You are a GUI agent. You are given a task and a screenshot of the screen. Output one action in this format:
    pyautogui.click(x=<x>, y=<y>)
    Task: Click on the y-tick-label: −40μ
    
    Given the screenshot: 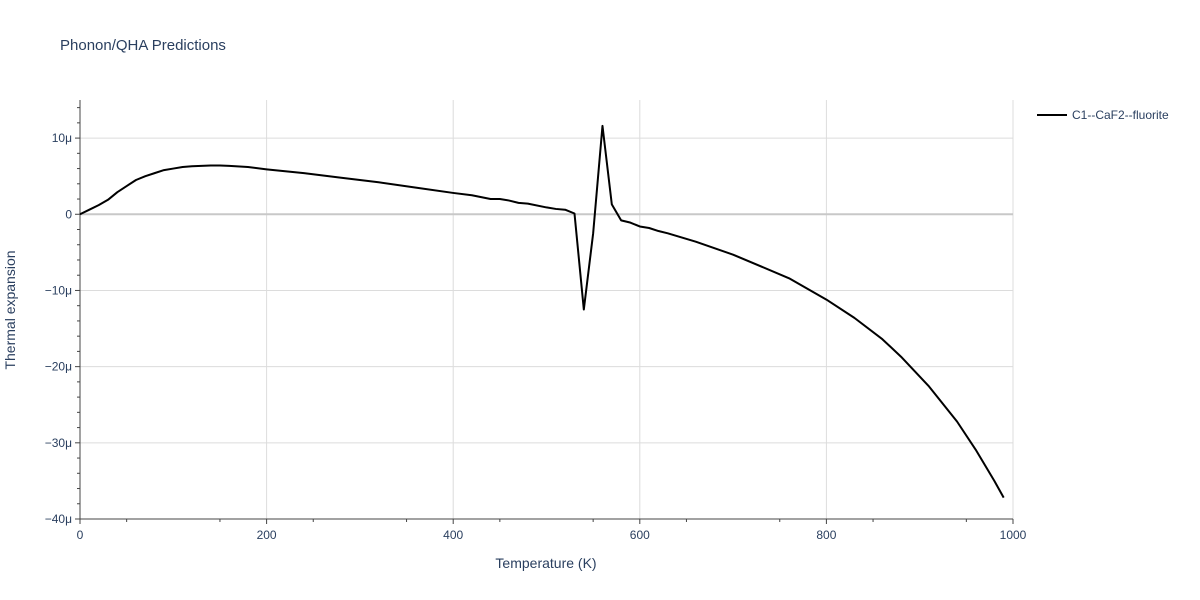 What is the action you would take?
    pyautogui.click(x=58, y=519)
    